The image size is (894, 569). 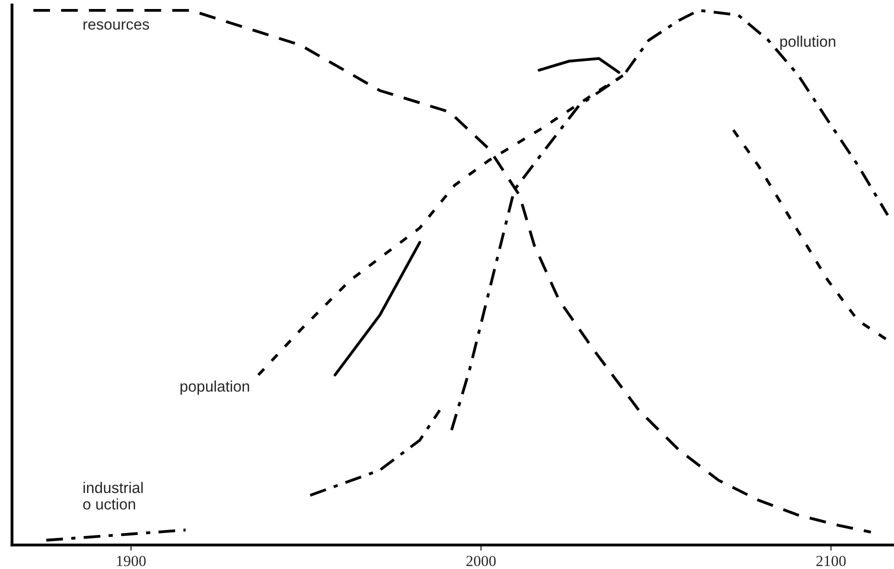 What do you see at coordinates (808, 43) in the screenshot?
I see `series-label: pollution` at bounding box center [808, 43].